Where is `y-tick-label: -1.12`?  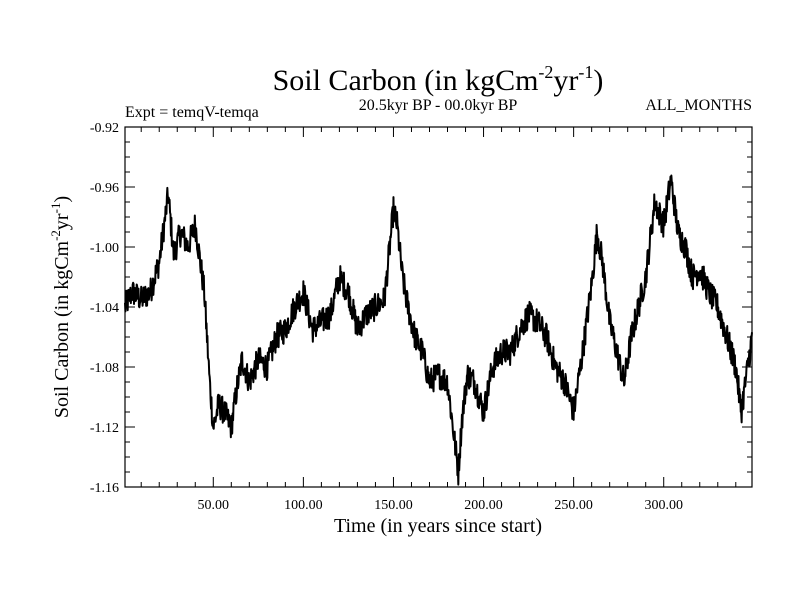 y-tick-label: -1.12 is located at coordinates (104, 428).